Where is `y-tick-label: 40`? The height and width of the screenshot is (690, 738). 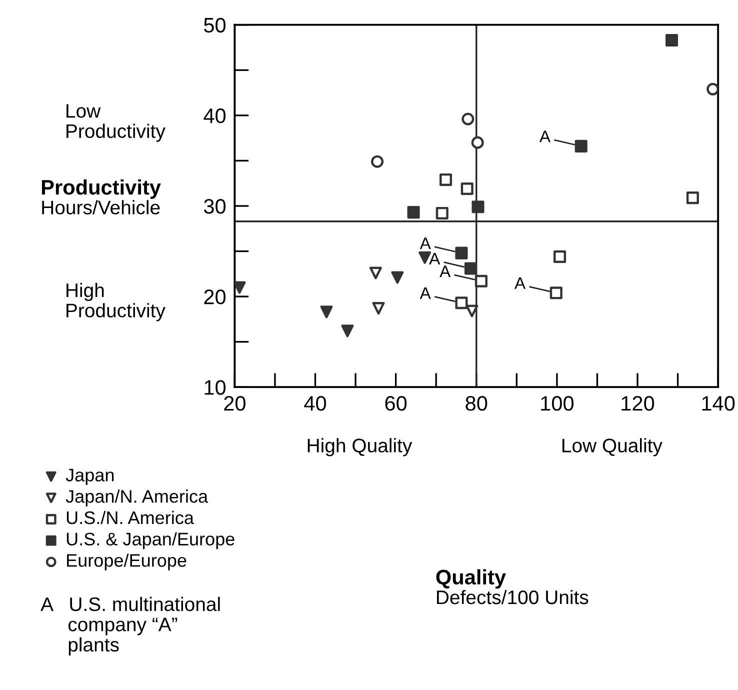 y-tick-label: 40 is located at coordinates (215, 116).